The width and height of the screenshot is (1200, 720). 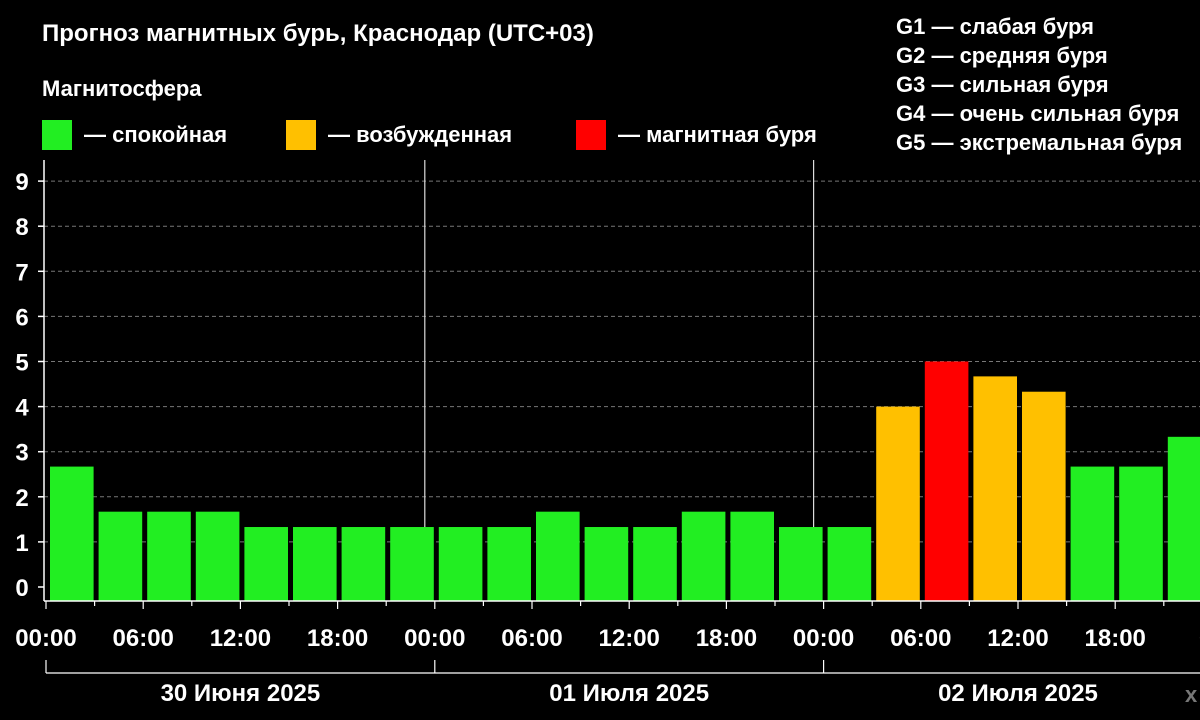 I want to click on x-tick-label-10: 12:00, so click(x=1017, y=638).